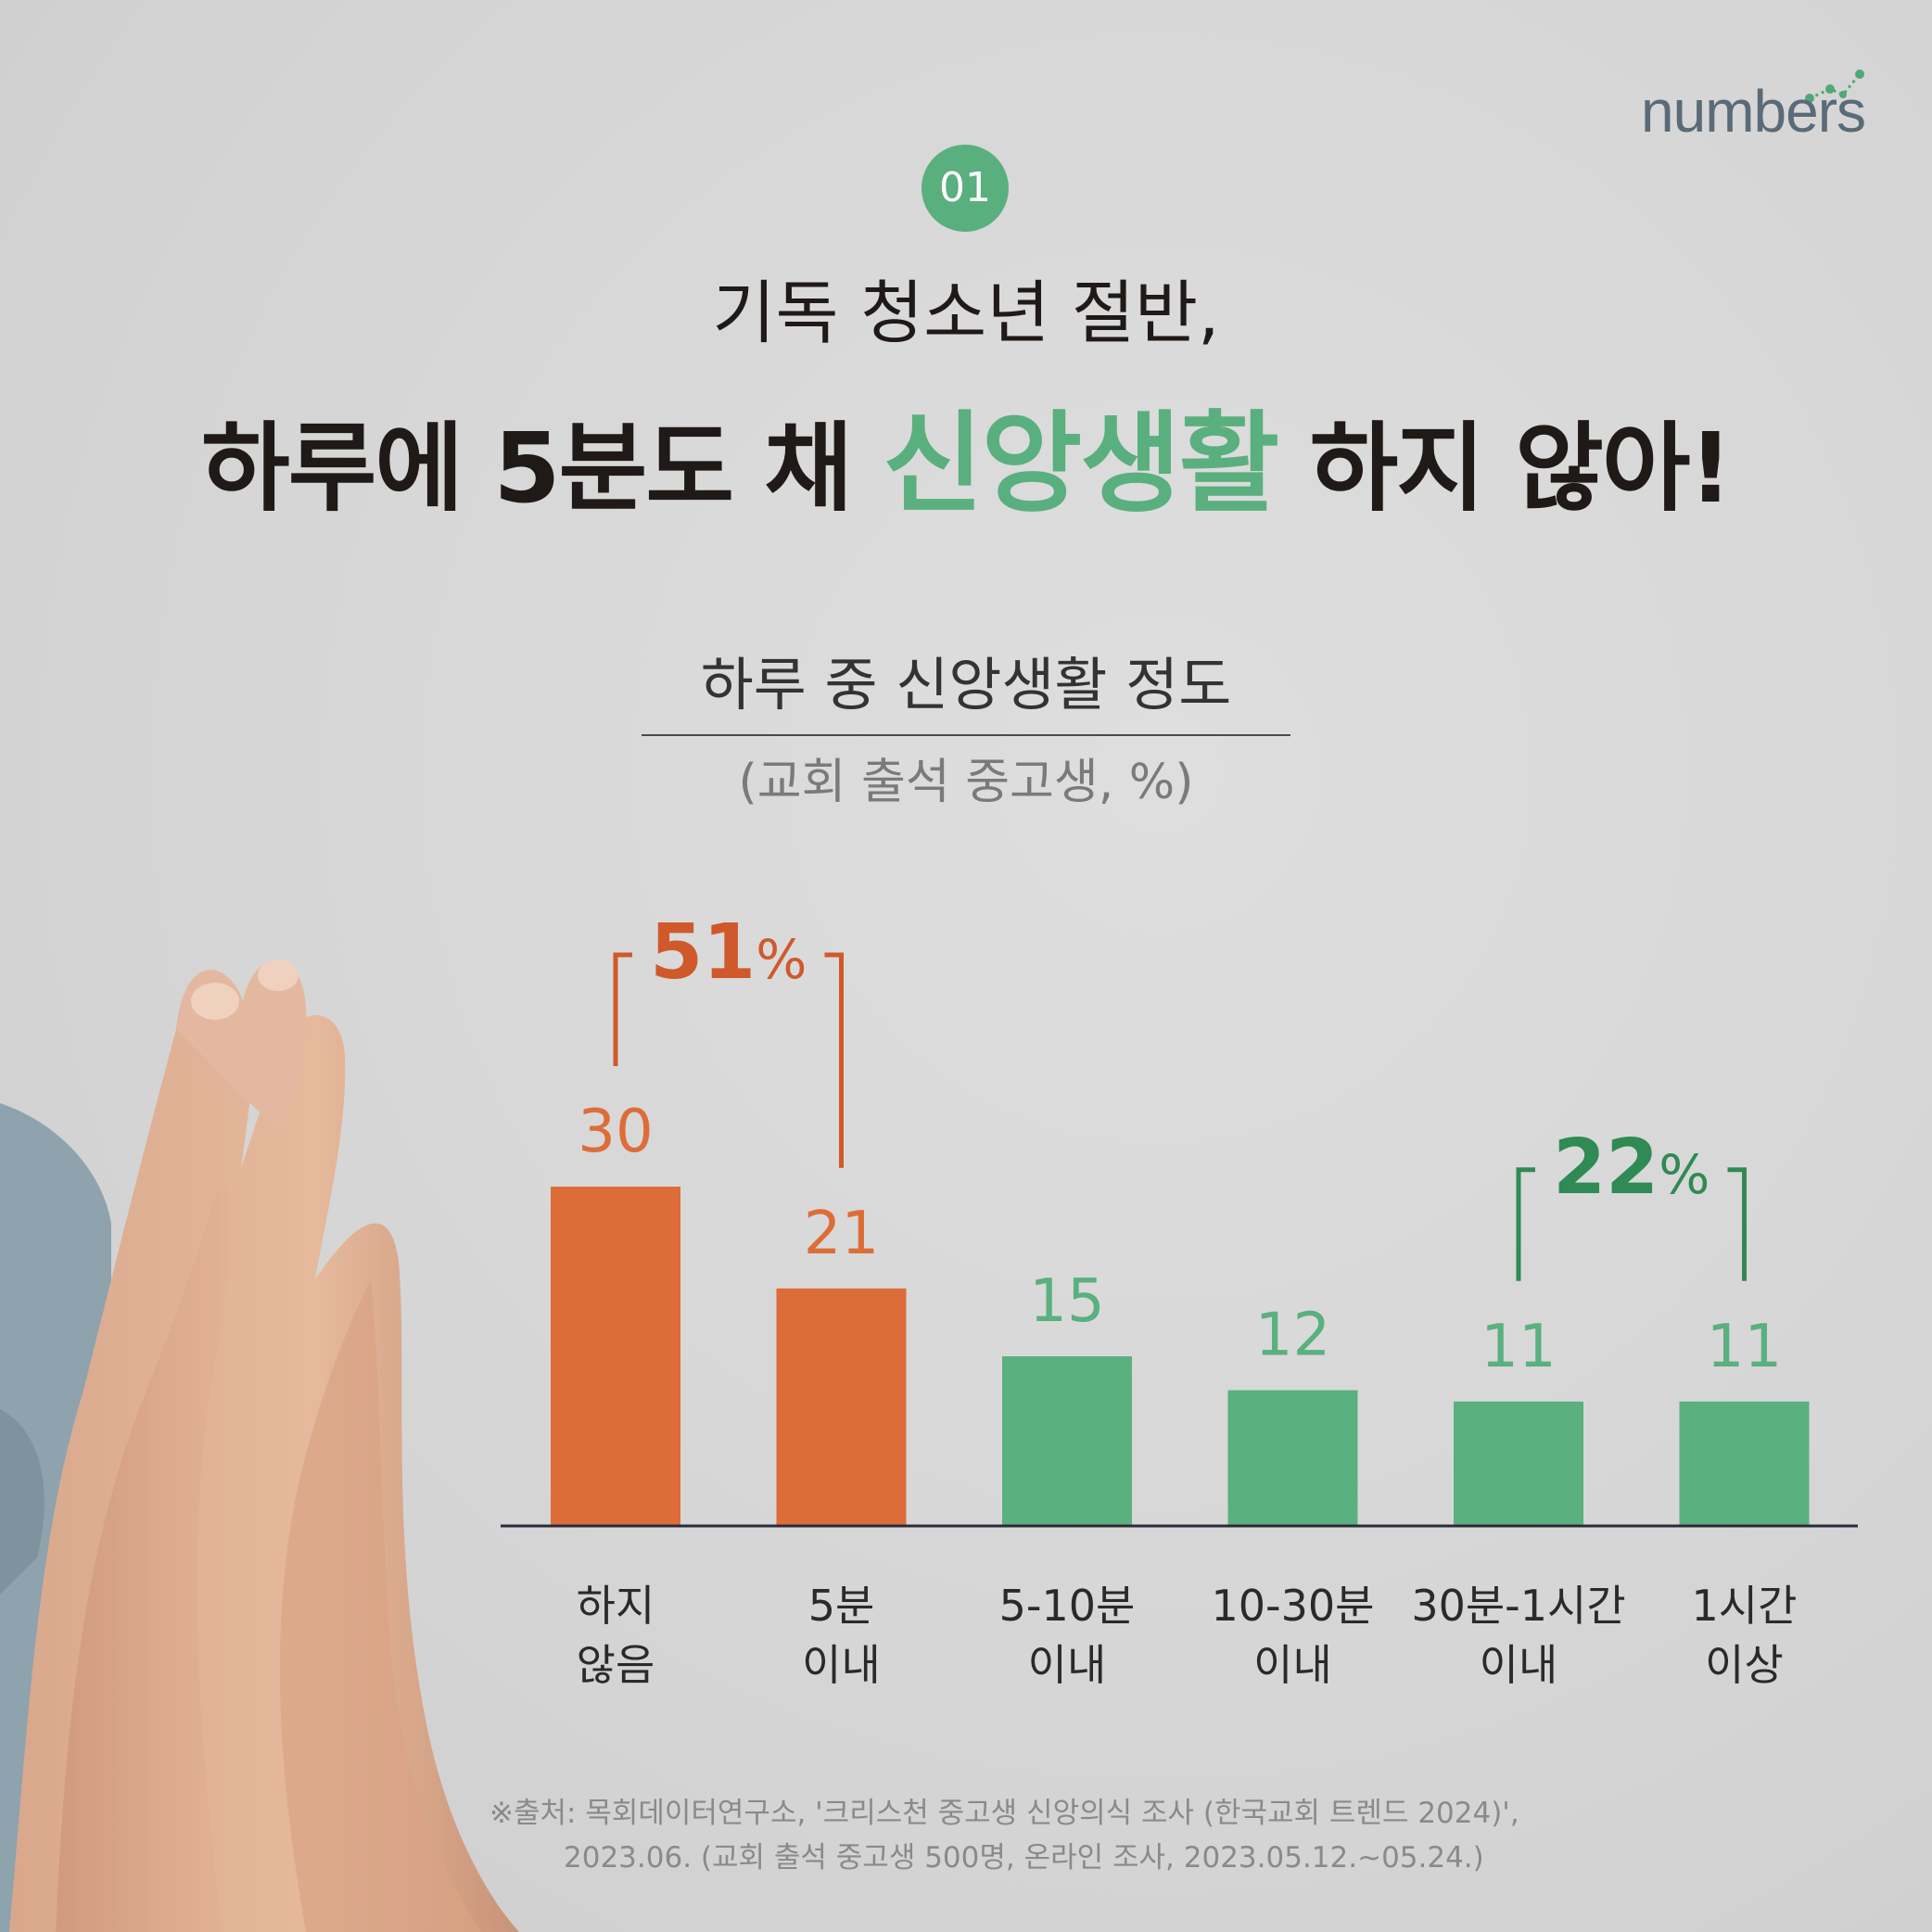  What do you see at coordinates (966, 782) in the screenshot?
I see `chart-subtitle: (교회 출석 중고생, %)` at bounding box center [966, 782].